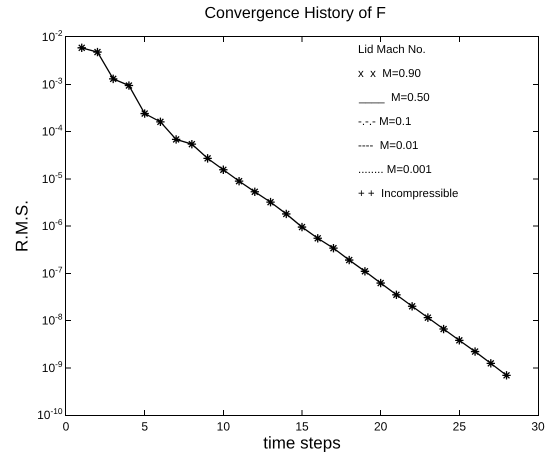 The height and width of the screenshot is (459, 557). What do you see at coordinates (52, 130) in the screenshot?
I see `y-tick-label: 10$^{-4}$` at bounding box center [52, 130].